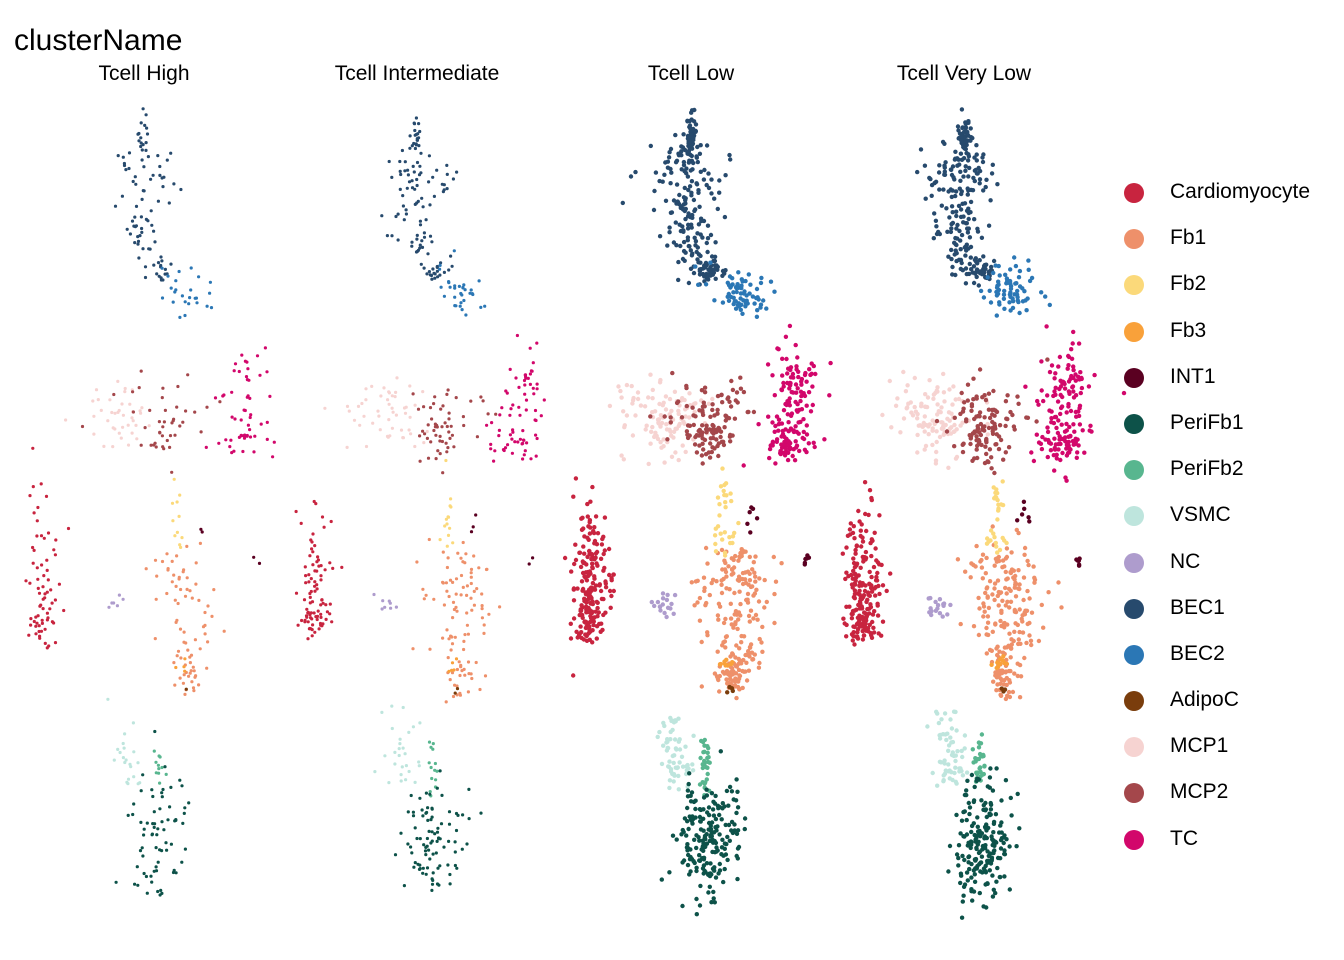  Describe the element at coordinates (1188, 238) in the screenshot. I see `legend-label: Fb1` at that location.